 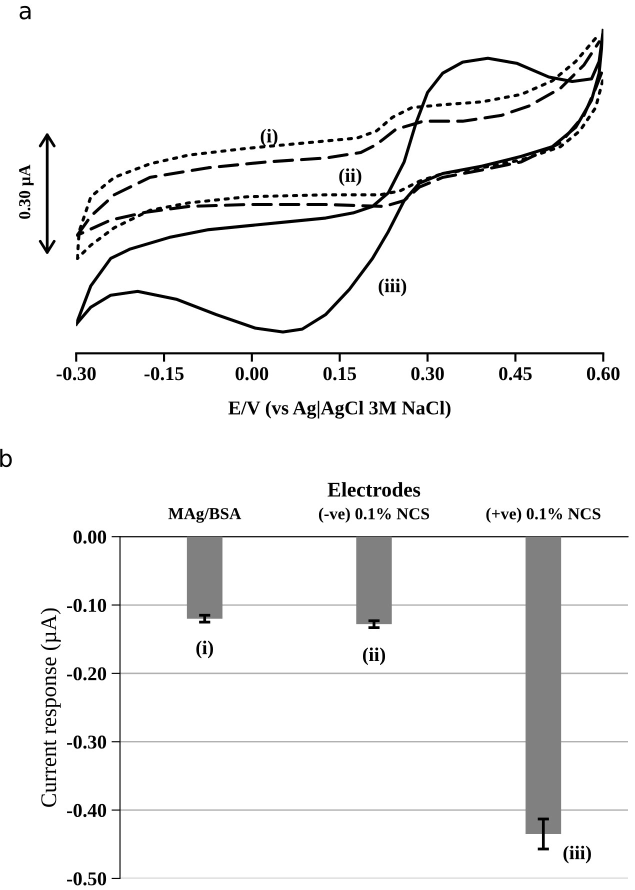 What do you see at coordinates (86, 605) in the screenshot?
I see `y-tick-label: -0.10` at bounding box center [86, 605].